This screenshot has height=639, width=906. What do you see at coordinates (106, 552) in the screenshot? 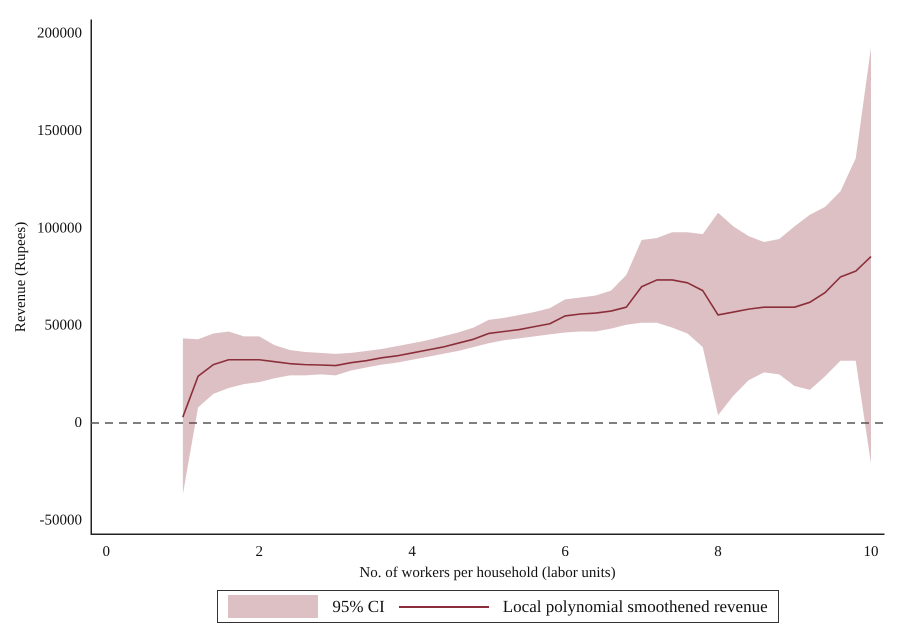
I see `x-tick-label: 0` at bounding box center [106, 552].